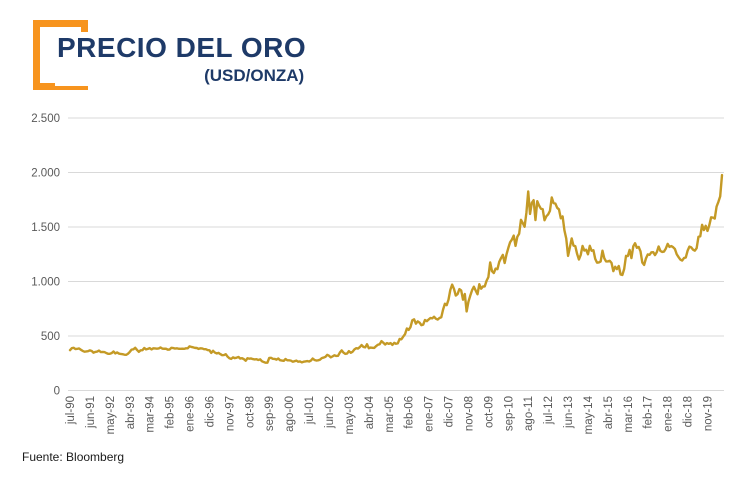 Image resolution: width=745 pixels, height=491 pixels. Describe the element at coordinates (91, 412) in the screenshot. I see `x-axis-label: jun-91` at that location.